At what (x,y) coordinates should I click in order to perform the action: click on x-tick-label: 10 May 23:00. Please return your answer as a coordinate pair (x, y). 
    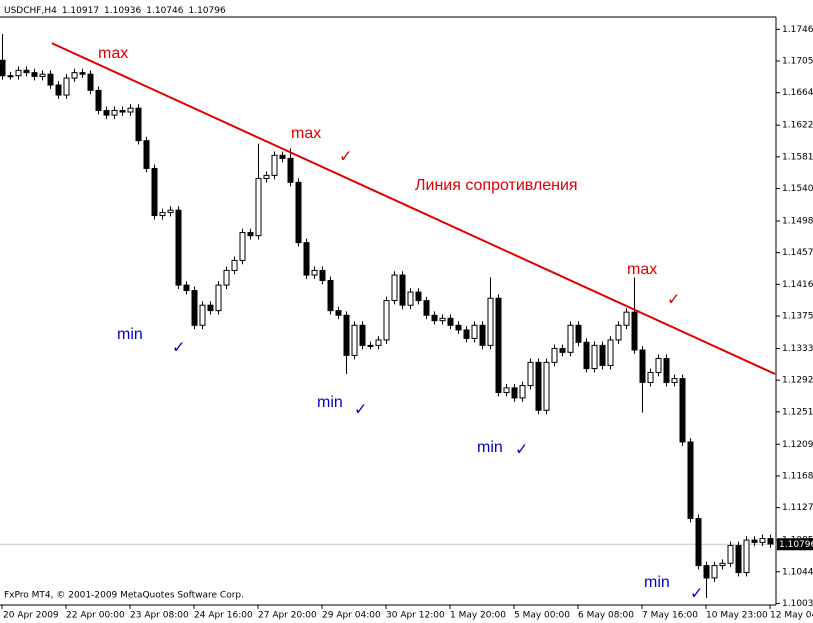
    Looking at the image, I should click on (737, 616).